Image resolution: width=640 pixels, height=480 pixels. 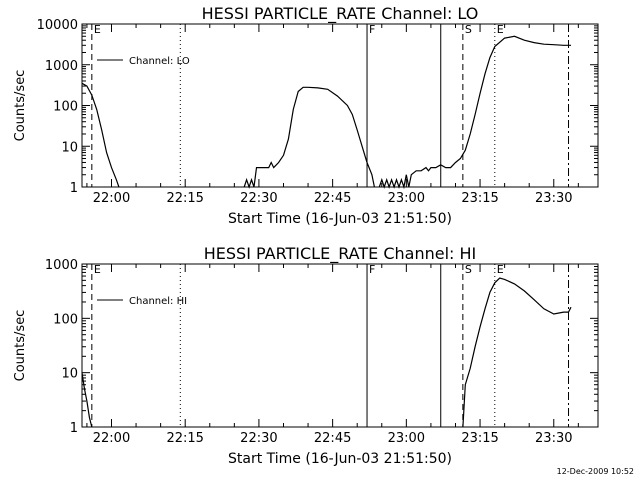 I want to click on legend-label-lo: Channel: LO, so click(x=159, y=61).